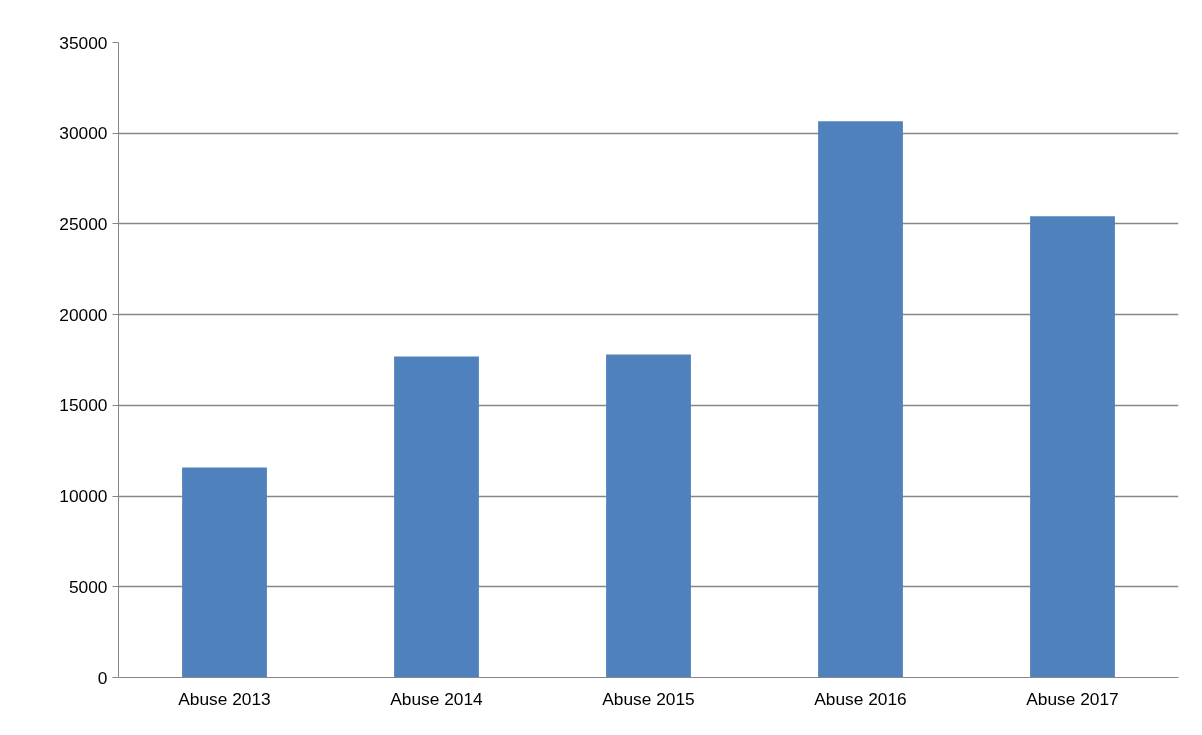 The image size is (1202, 735). I want to click on y-tick-label: 20000, so click(83, 314).